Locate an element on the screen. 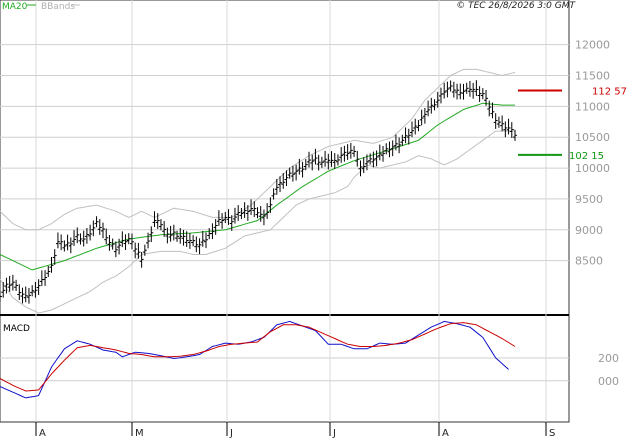 Image resolution: width=627 pixels, height=440 pixels. support-label: 102 15 is located at coordinates (586, 156).